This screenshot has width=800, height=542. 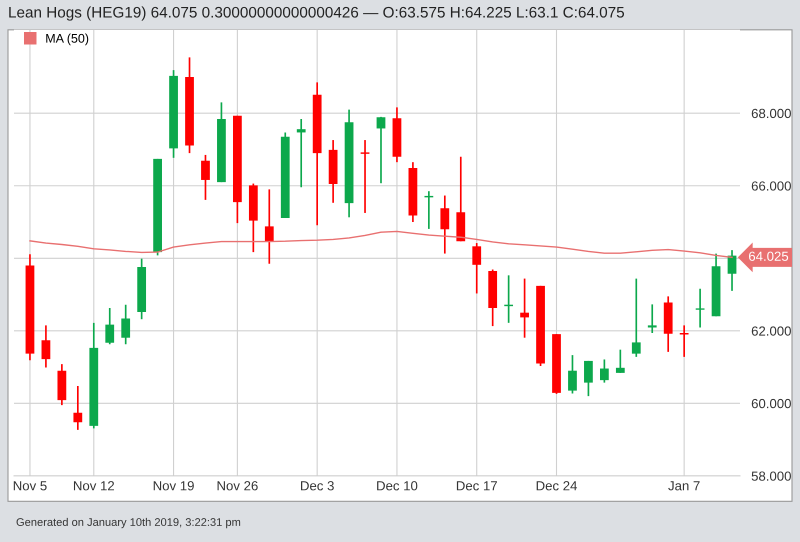 I want to click on x-tick-label: Dec 24, so click(x=557, y=485).